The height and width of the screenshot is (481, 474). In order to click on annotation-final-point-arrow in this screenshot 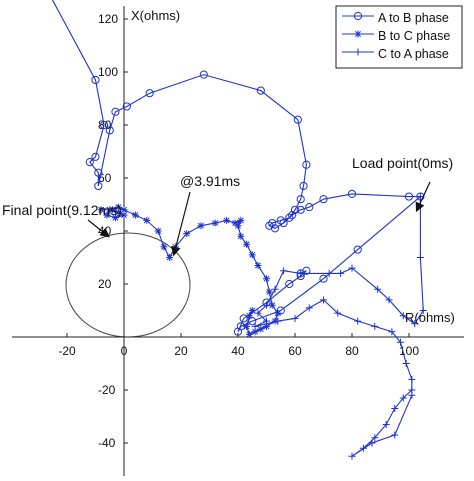, I will do `click(98, 228)`.